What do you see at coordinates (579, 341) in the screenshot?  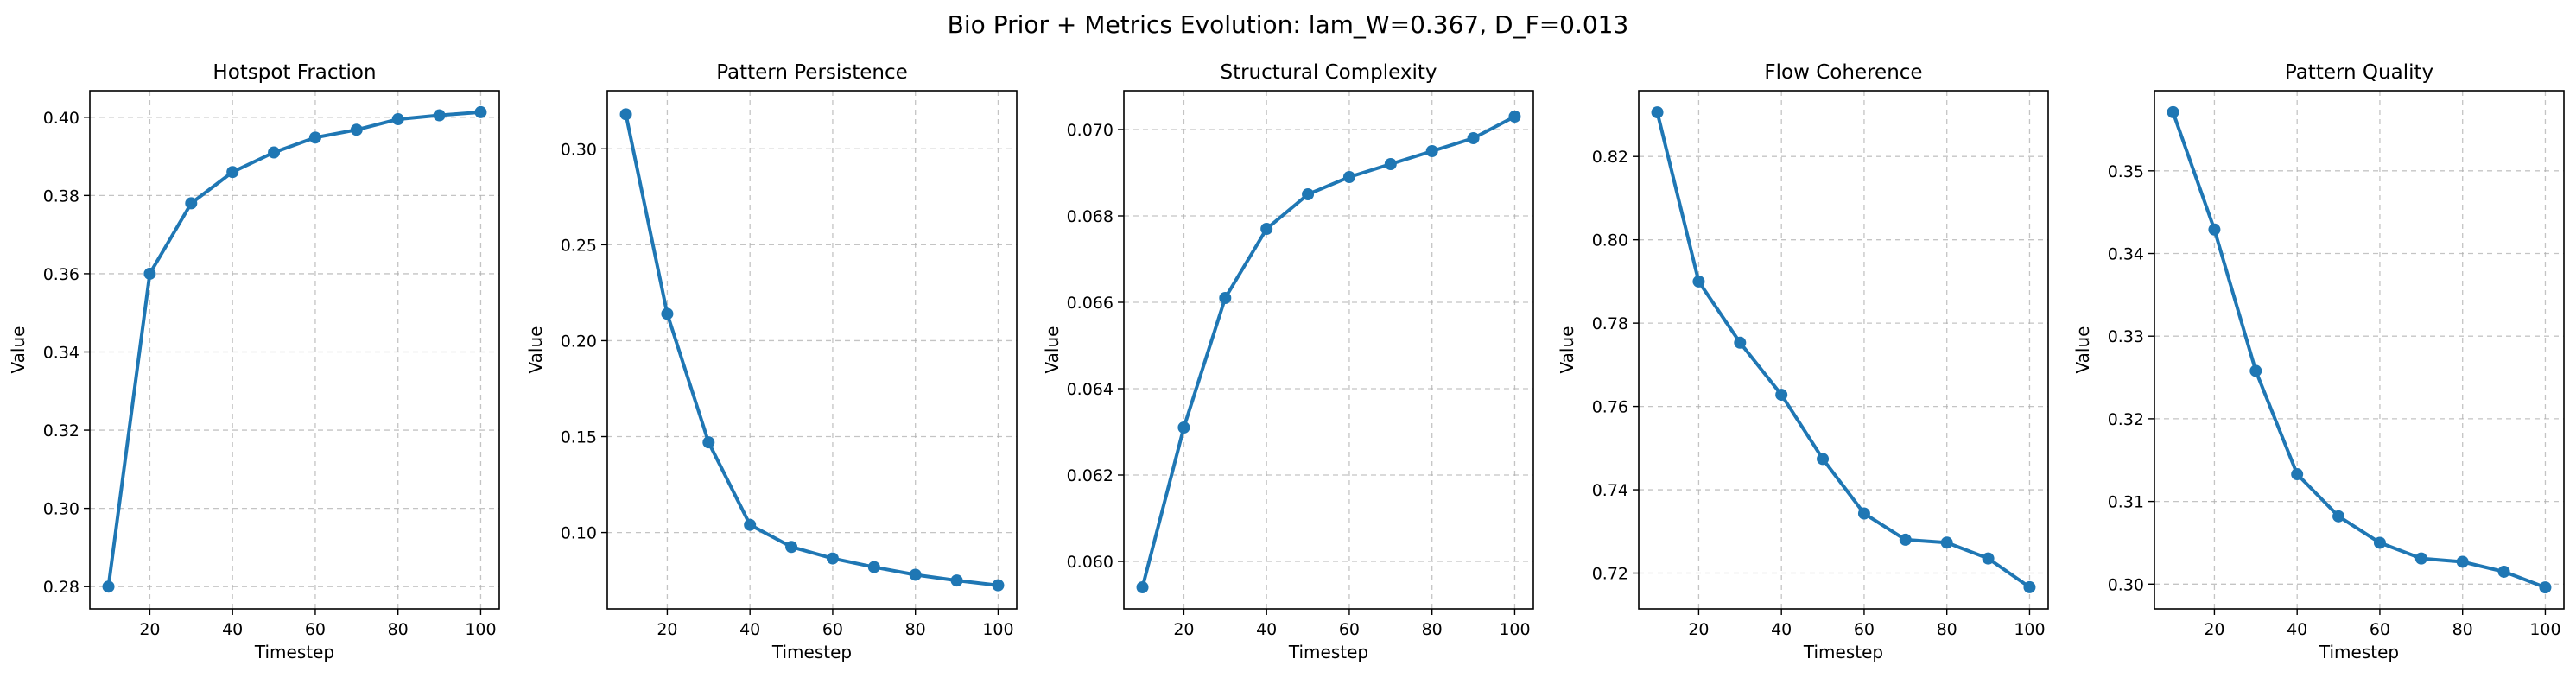 I see `y-tick-label: 0.20` at bounding box center [579, 341].